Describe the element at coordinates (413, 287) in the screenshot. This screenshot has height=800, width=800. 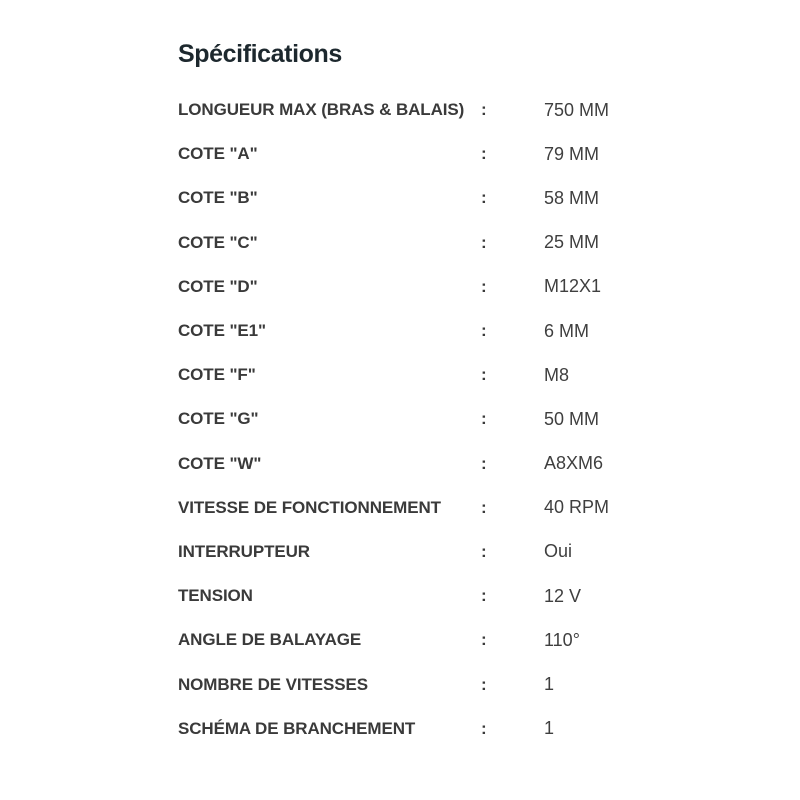
I see `spec-row: COTE "D" : M12X1` at that location.